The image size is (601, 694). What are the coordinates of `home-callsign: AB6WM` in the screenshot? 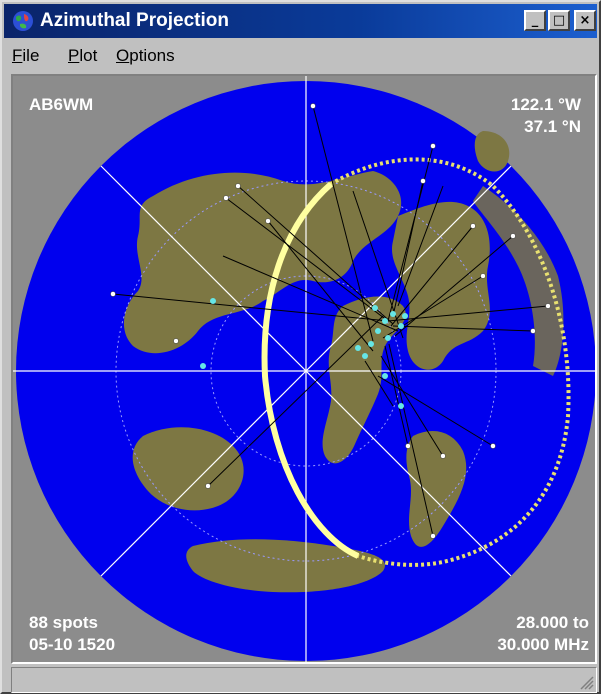 It's located at (61, 104).